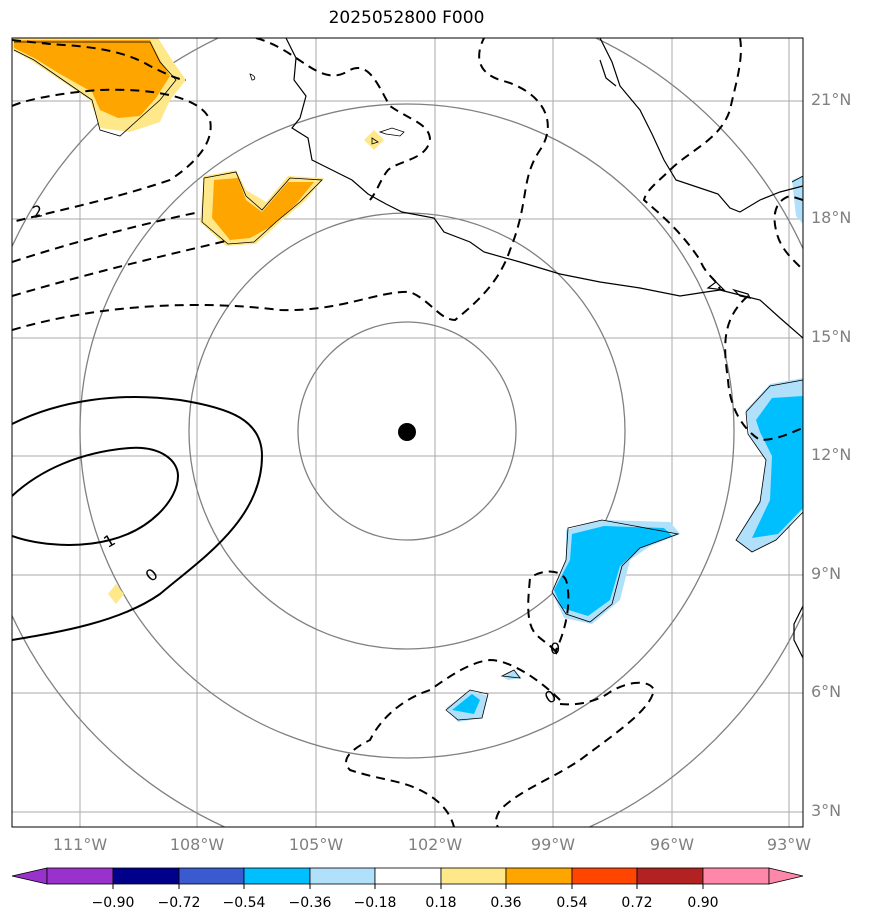 The image size is (873, 924). I want to click on colorbar-tick-label: −0.36, so click(310, 903).